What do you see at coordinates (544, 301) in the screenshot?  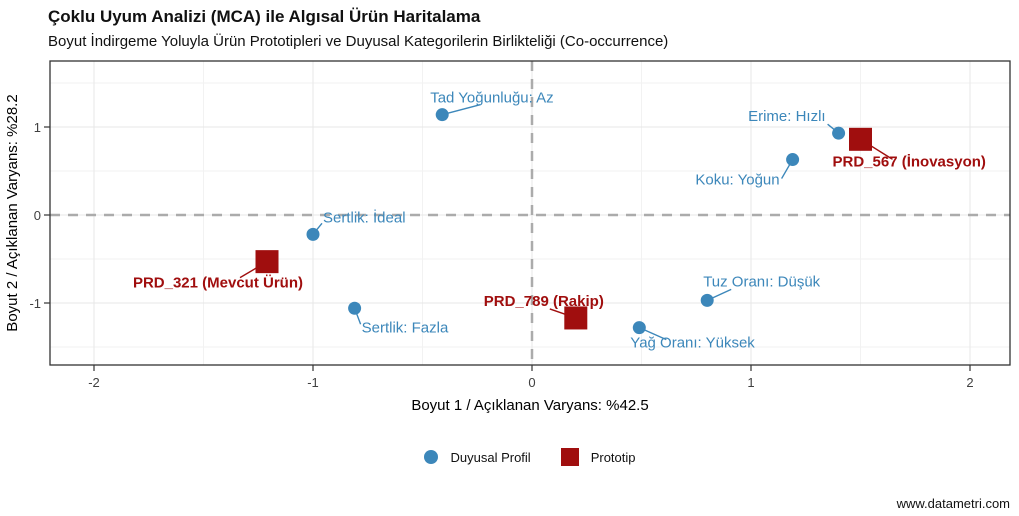 I see `prototype-label: PRD_789 (Rakip)` at bounding box center [544, 301].